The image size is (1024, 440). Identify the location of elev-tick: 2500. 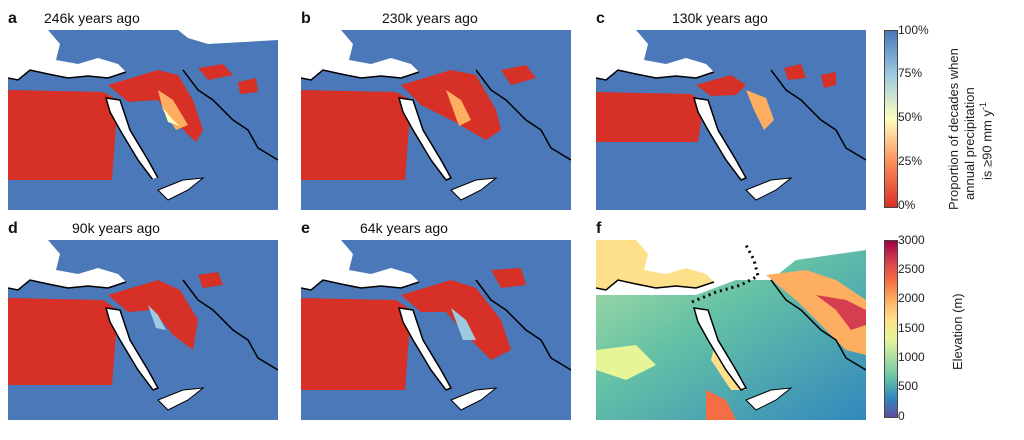
(911, 269).